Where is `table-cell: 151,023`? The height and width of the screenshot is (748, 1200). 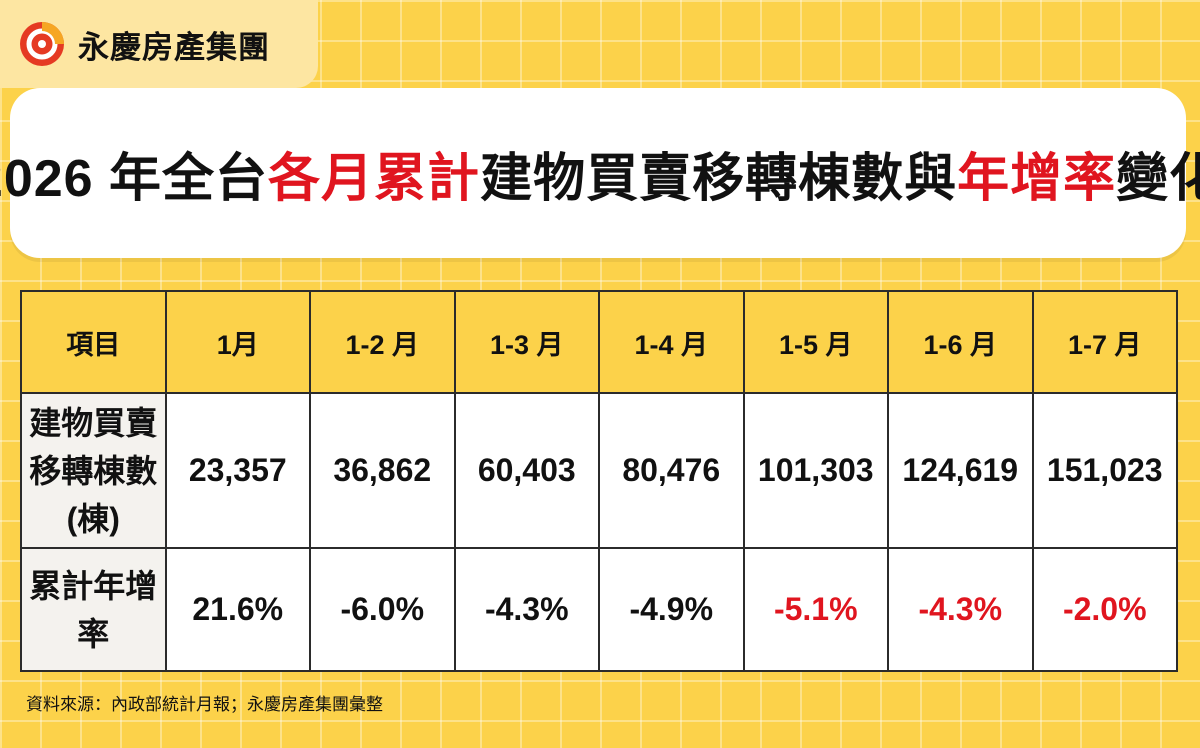
table-cell: 151,023 is located at coordinates (1104, 470).